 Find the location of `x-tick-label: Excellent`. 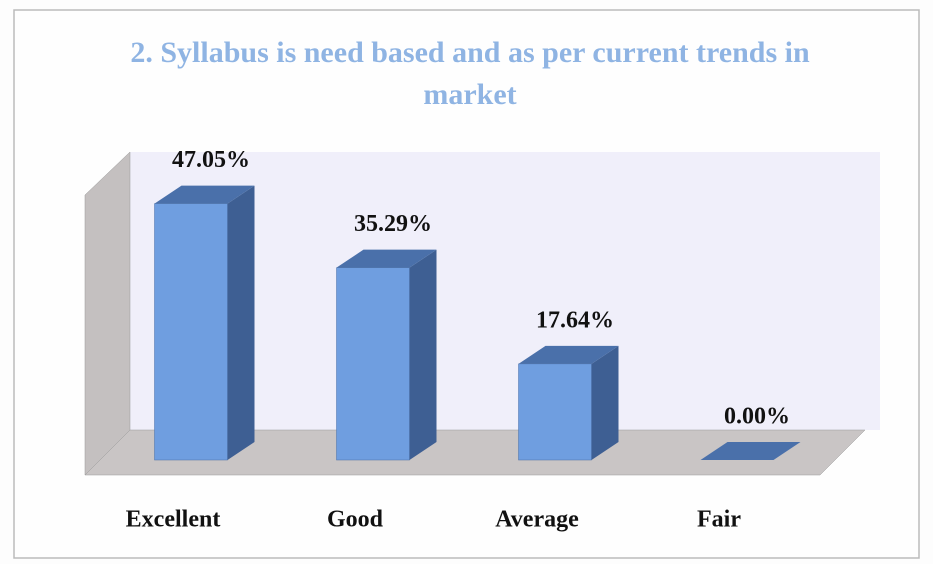

x-tick-label: Excellent is located at coordinates (173, 520).